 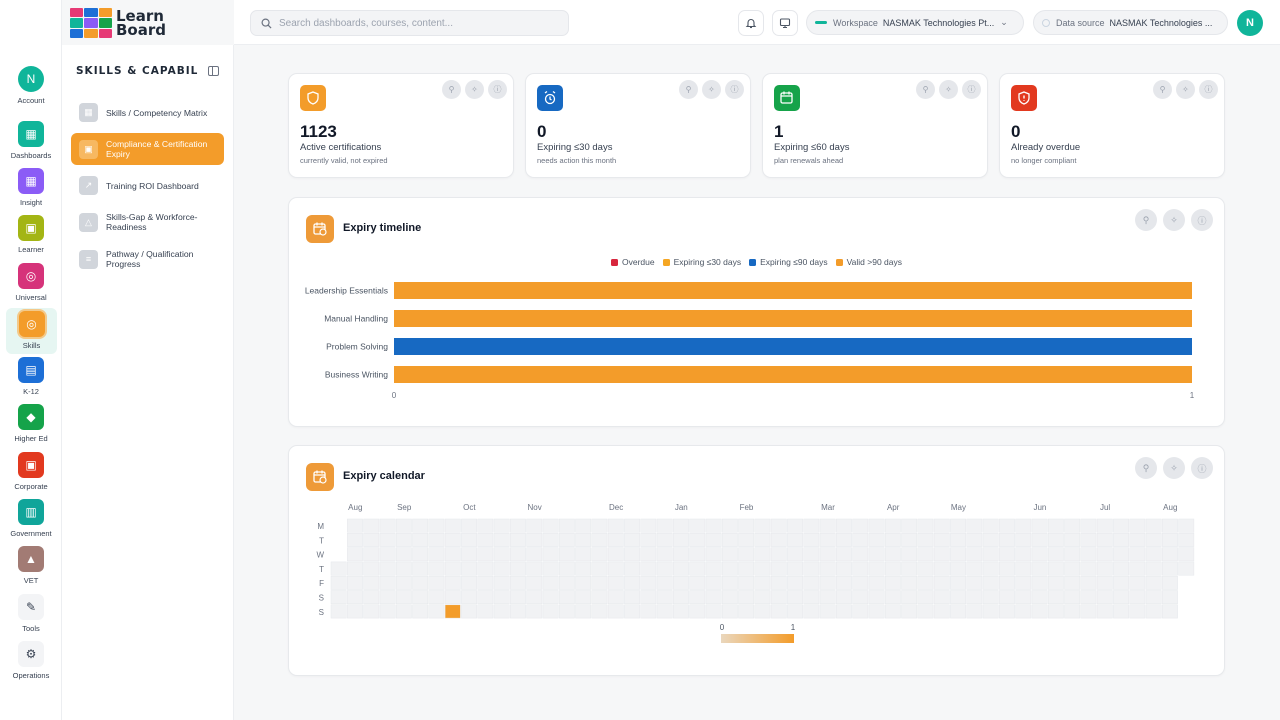 I want to click on app-logo: Learn Board, so click(x=120, y=23).